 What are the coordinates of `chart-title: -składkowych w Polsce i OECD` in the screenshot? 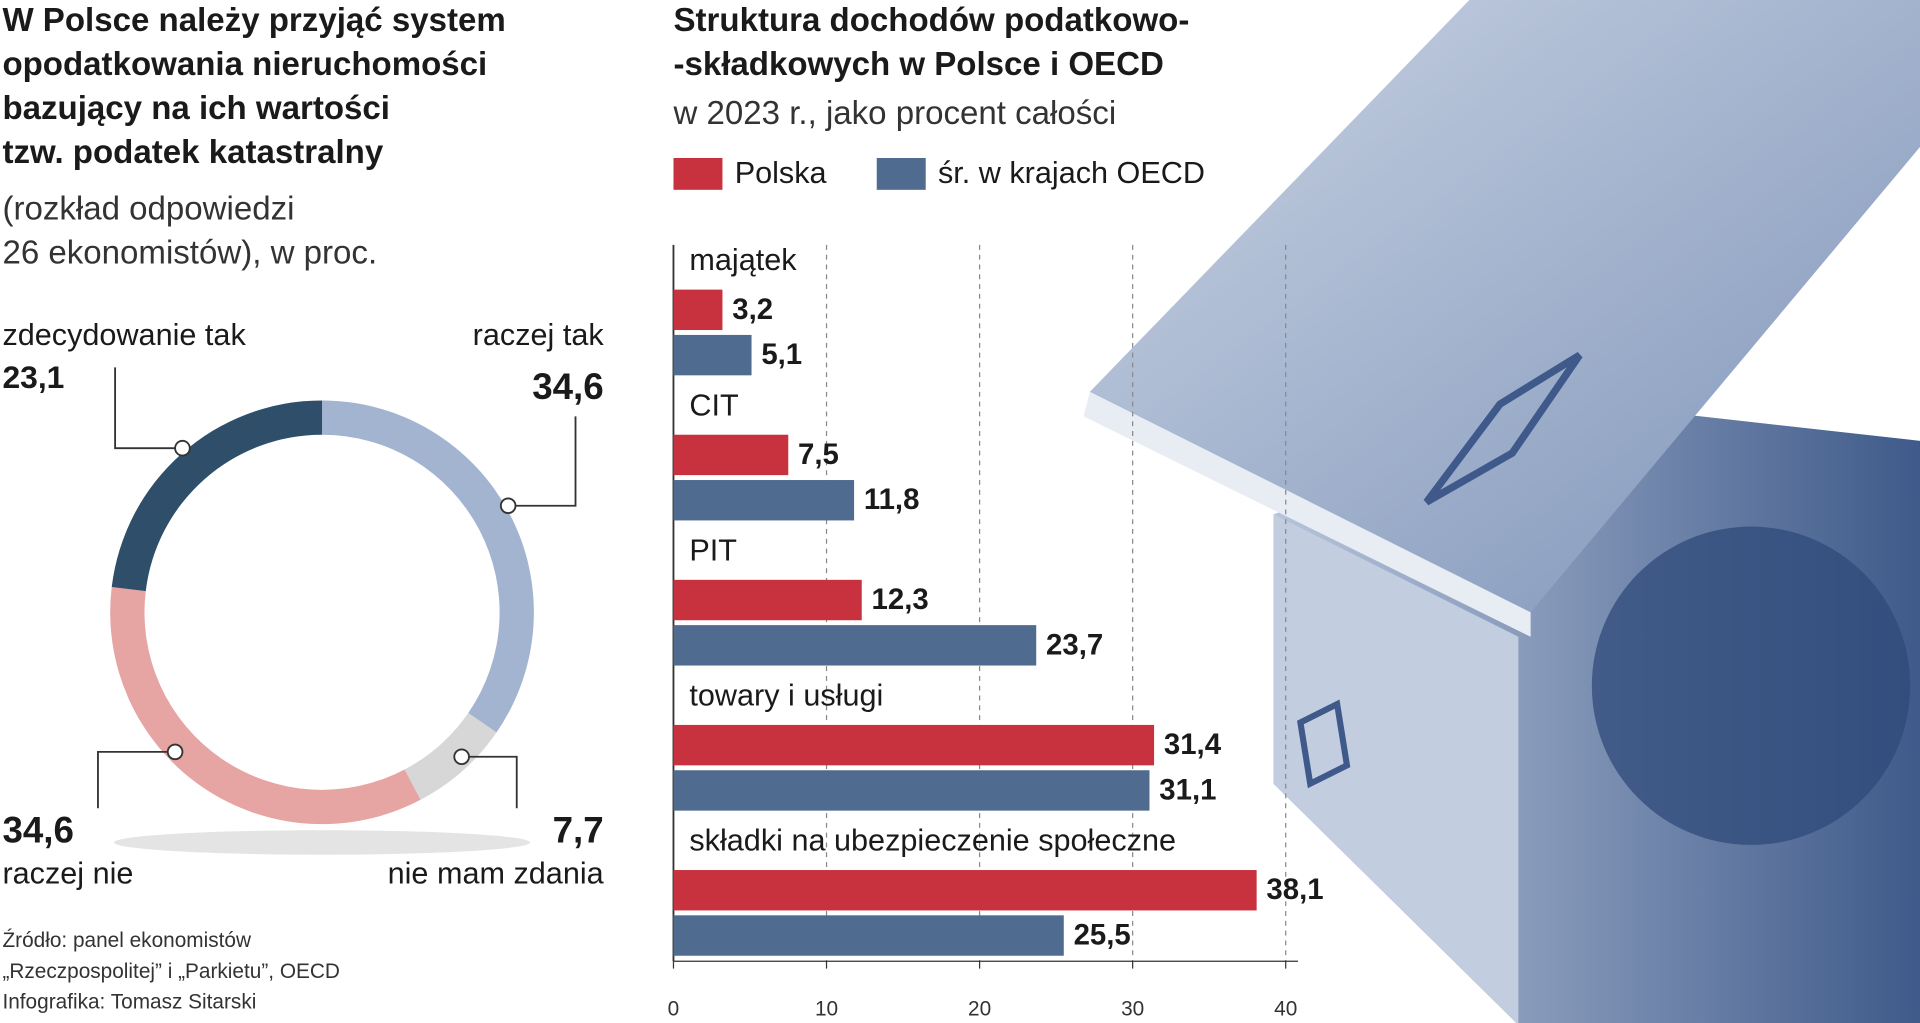 It's located at (918, 64).